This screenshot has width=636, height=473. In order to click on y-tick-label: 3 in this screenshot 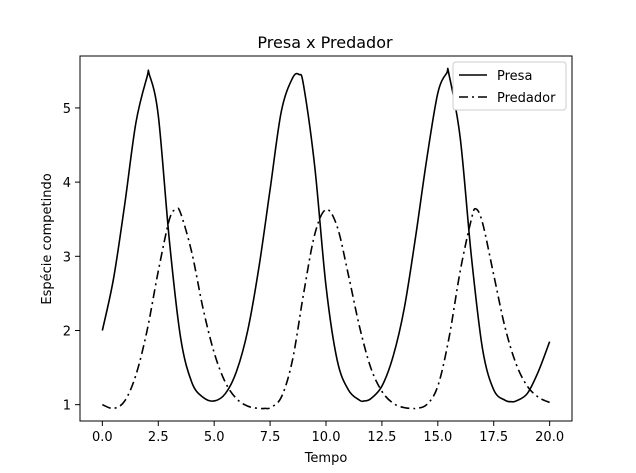, I will do `click(67, 257)`.